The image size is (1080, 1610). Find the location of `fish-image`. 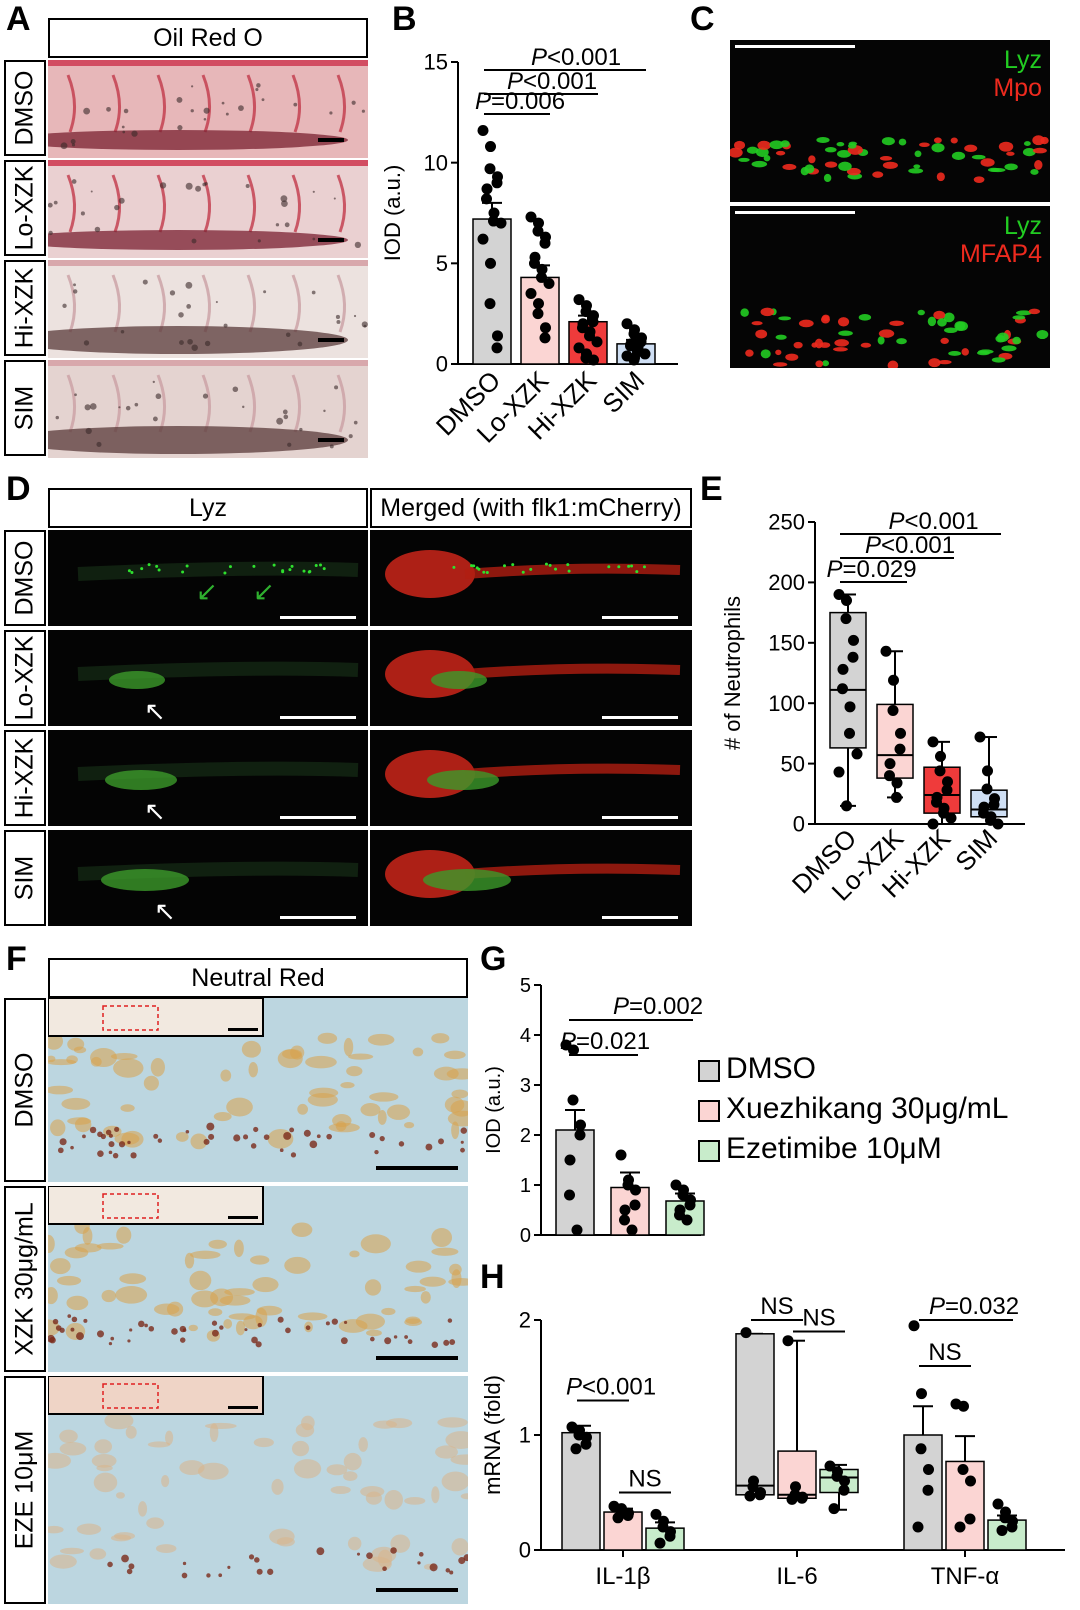

fish-image is located at coordinates (208, 407).